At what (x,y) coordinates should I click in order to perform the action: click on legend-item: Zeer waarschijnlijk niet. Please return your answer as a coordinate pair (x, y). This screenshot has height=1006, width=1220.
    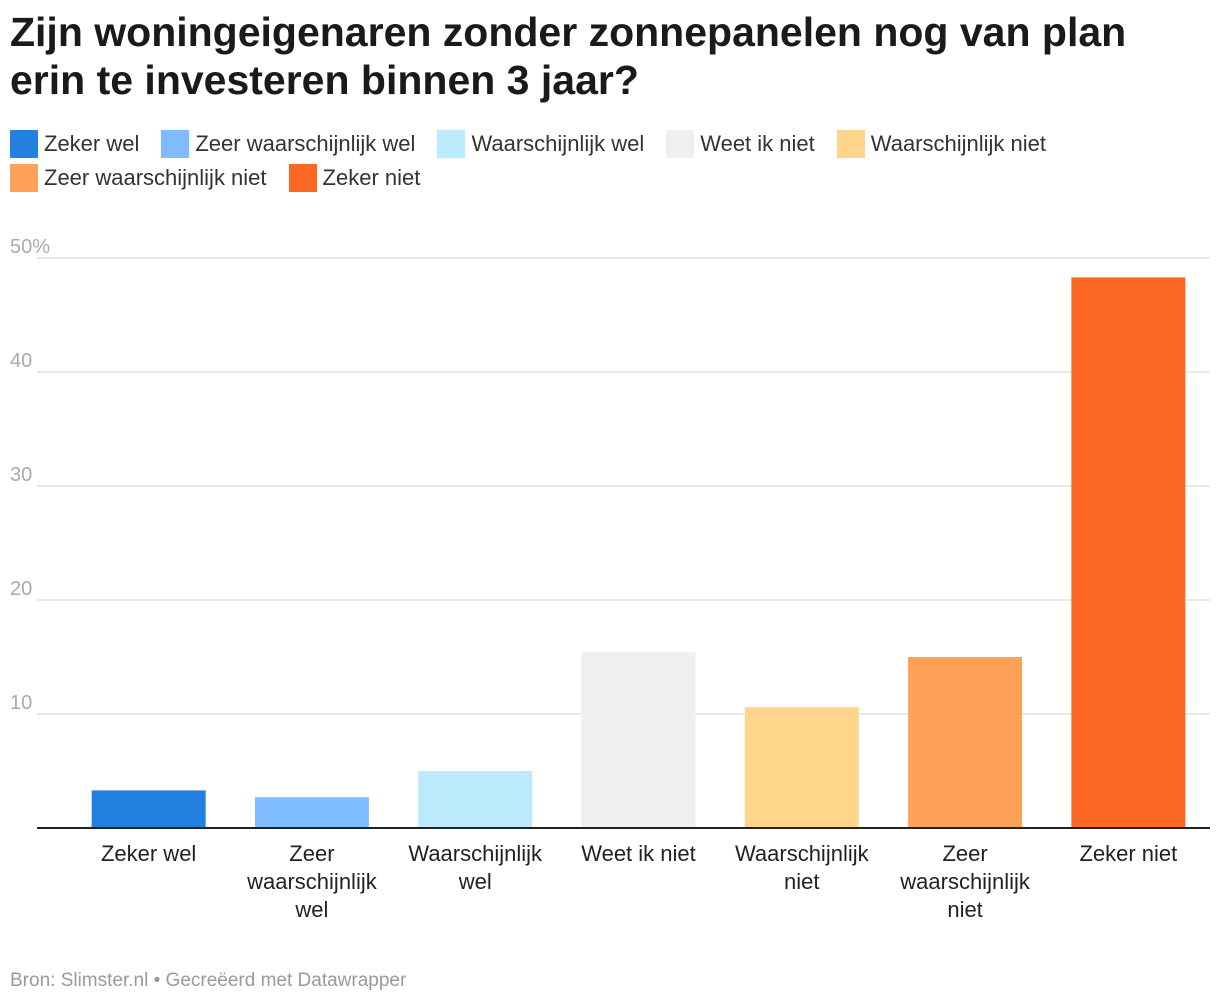
    Looking at the image, I should click on (138, 178).